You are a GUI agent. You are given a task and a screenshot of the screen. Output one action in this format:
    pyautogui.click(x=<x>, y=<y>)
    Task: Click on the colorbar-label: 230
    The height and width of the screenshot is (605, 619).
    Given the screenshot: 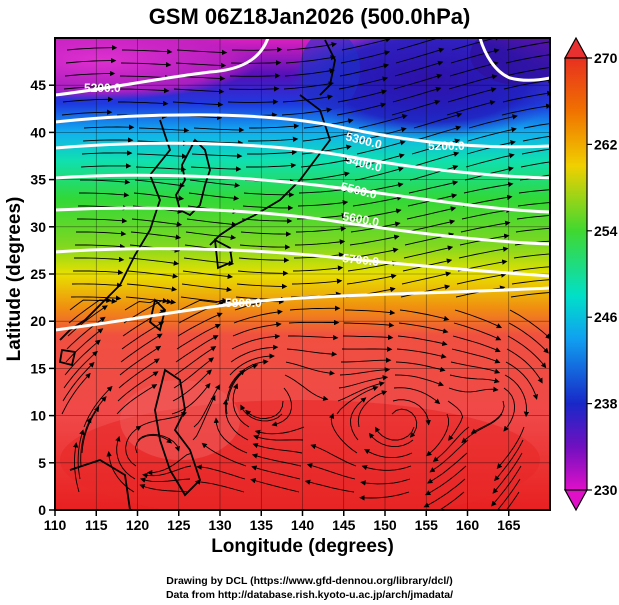 What is the action you would take?
    pyautogui.click(x=606, y=490)
    